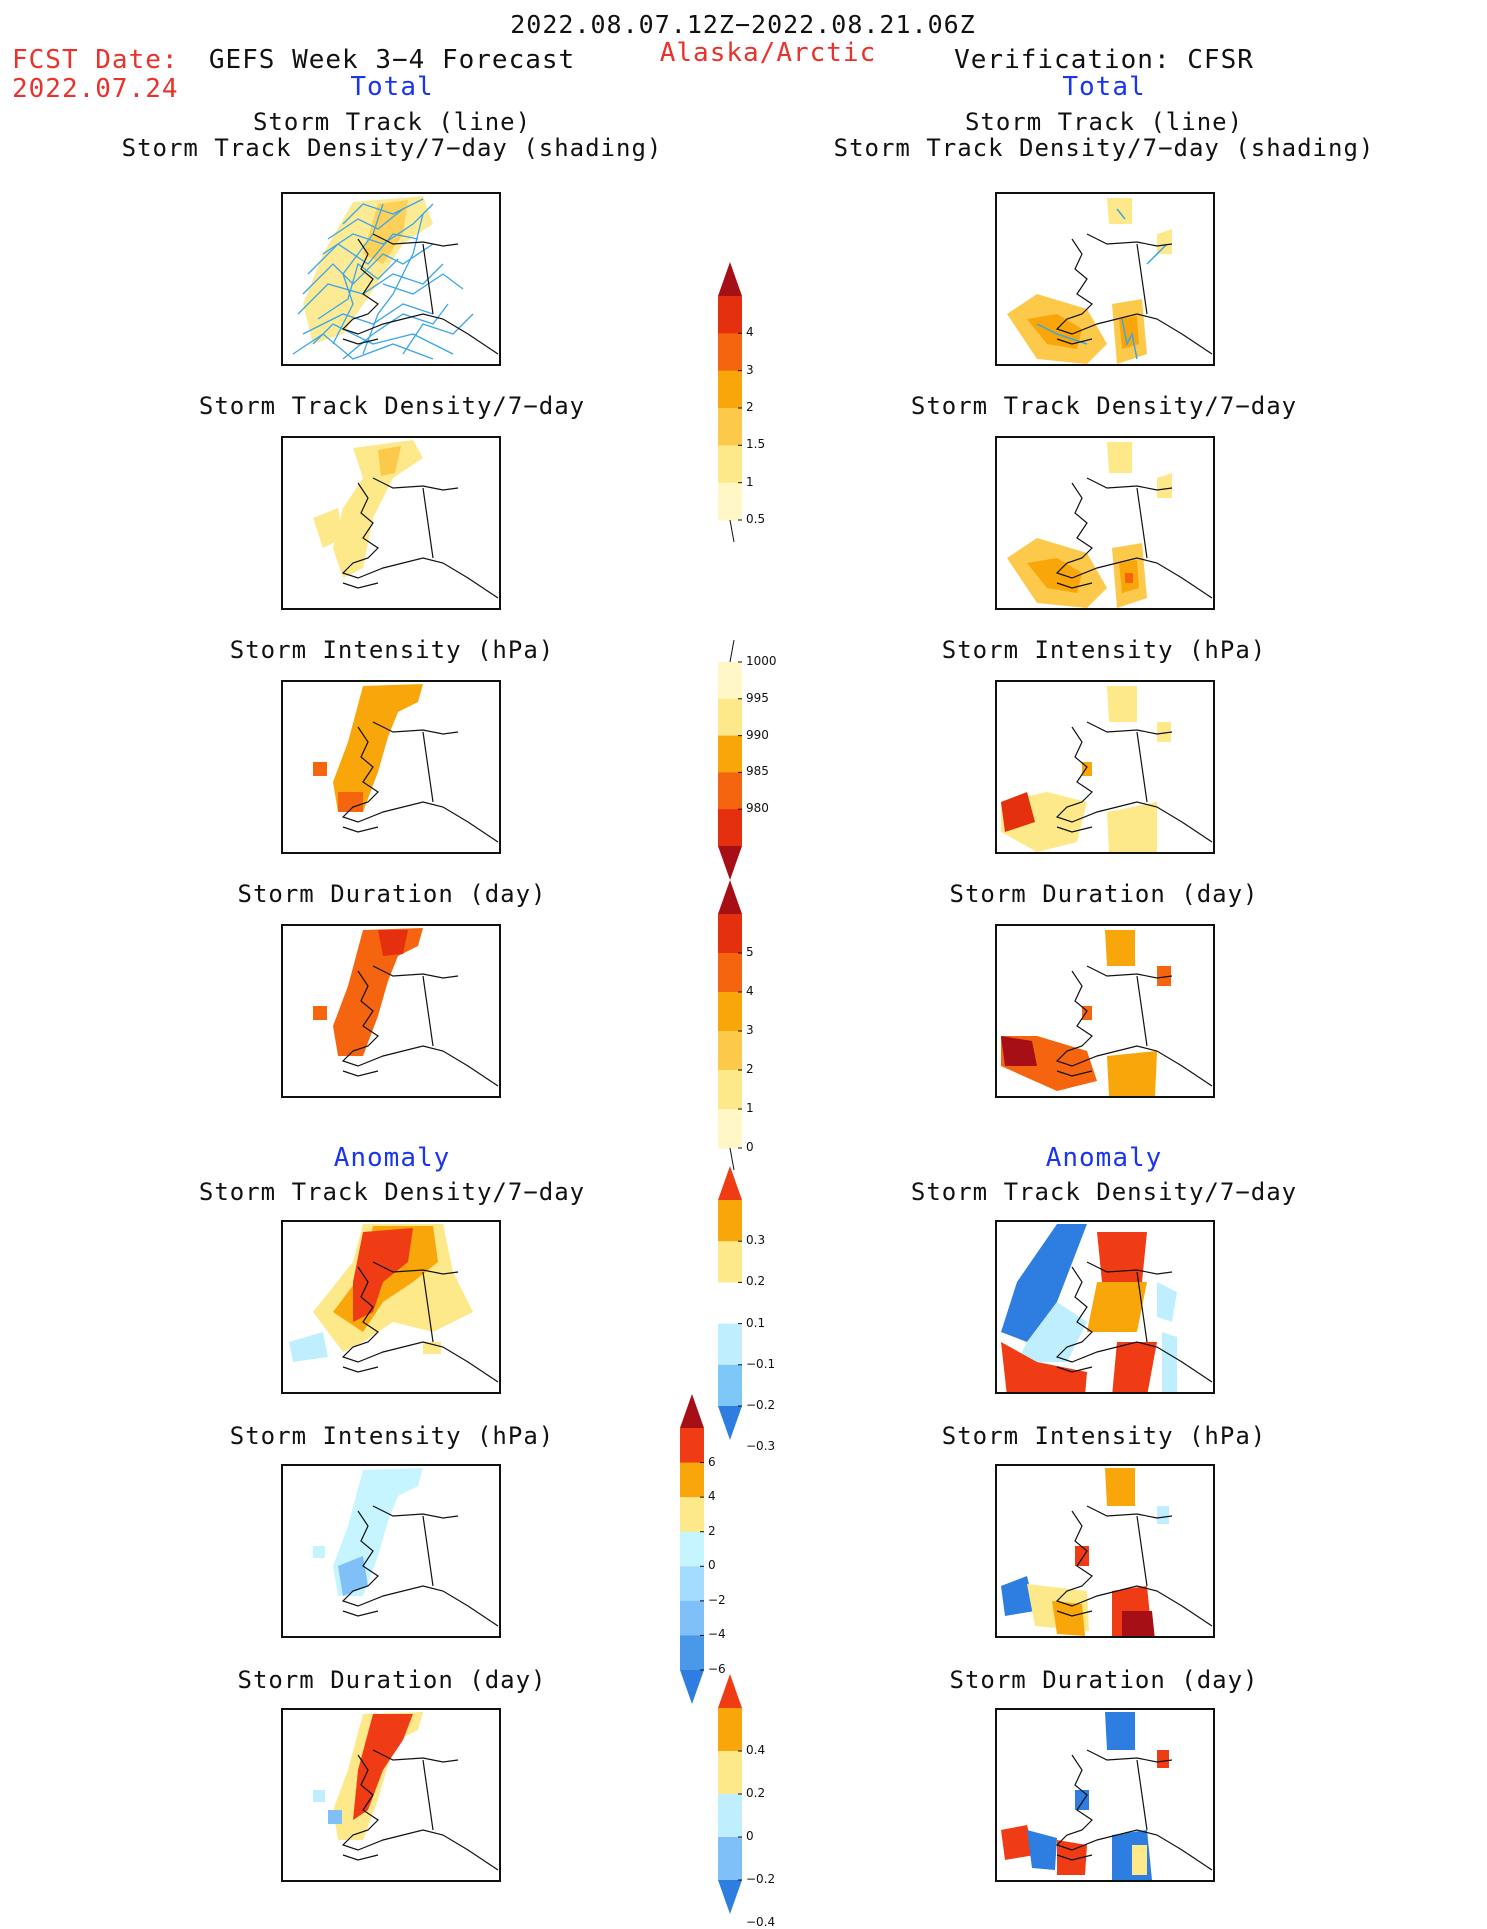  What do you see at coordinates (392, 60) in the screenshot?
I see `left-model-title: GEFS Week 3−4 Forecast` at bounding box center [392, 60].